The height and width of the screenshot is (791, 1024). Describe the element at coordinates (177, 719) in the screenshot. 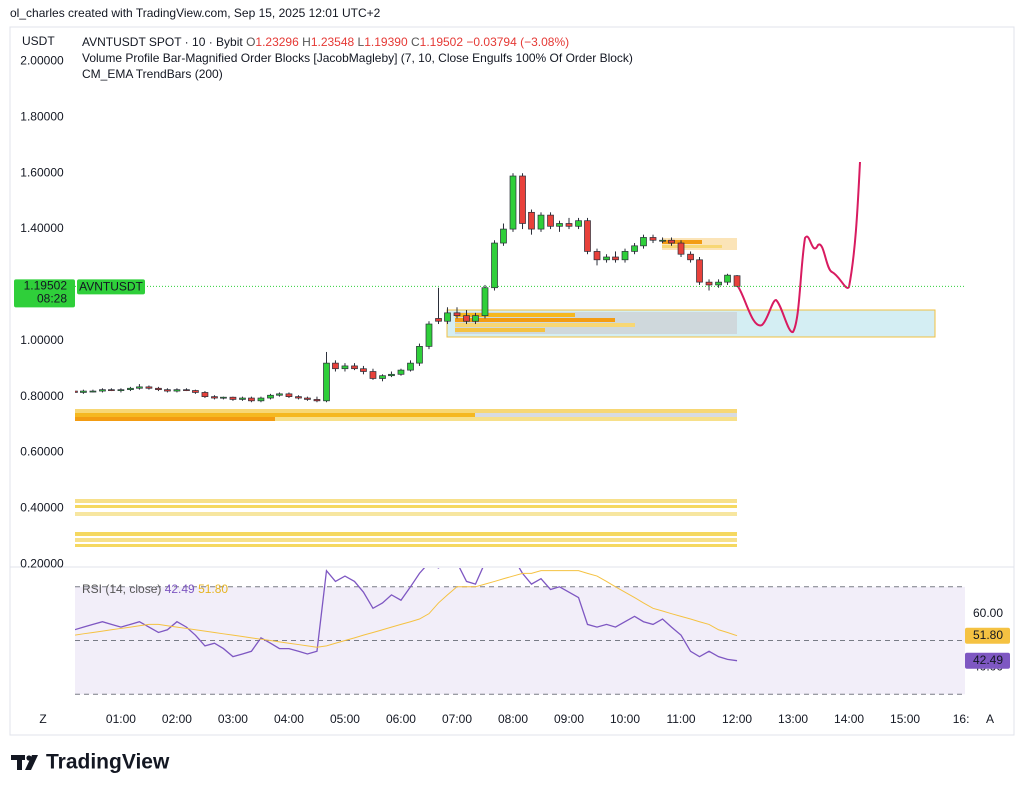

I see `x-tick-label: 02:00` at that location.